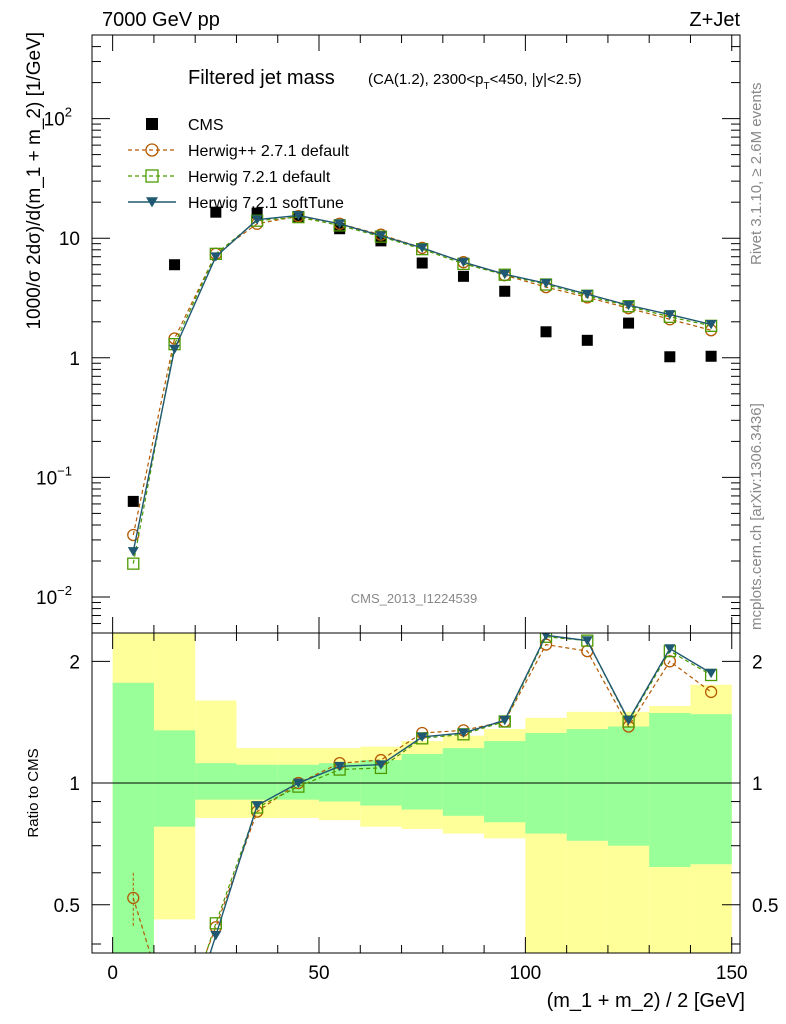 This screenshot has height=1024, width=786. What do you see at coordinates (161, 20) in the screenshot?
I see `energy-label: 7000 GeV pp` at bounding box center [161, 20].